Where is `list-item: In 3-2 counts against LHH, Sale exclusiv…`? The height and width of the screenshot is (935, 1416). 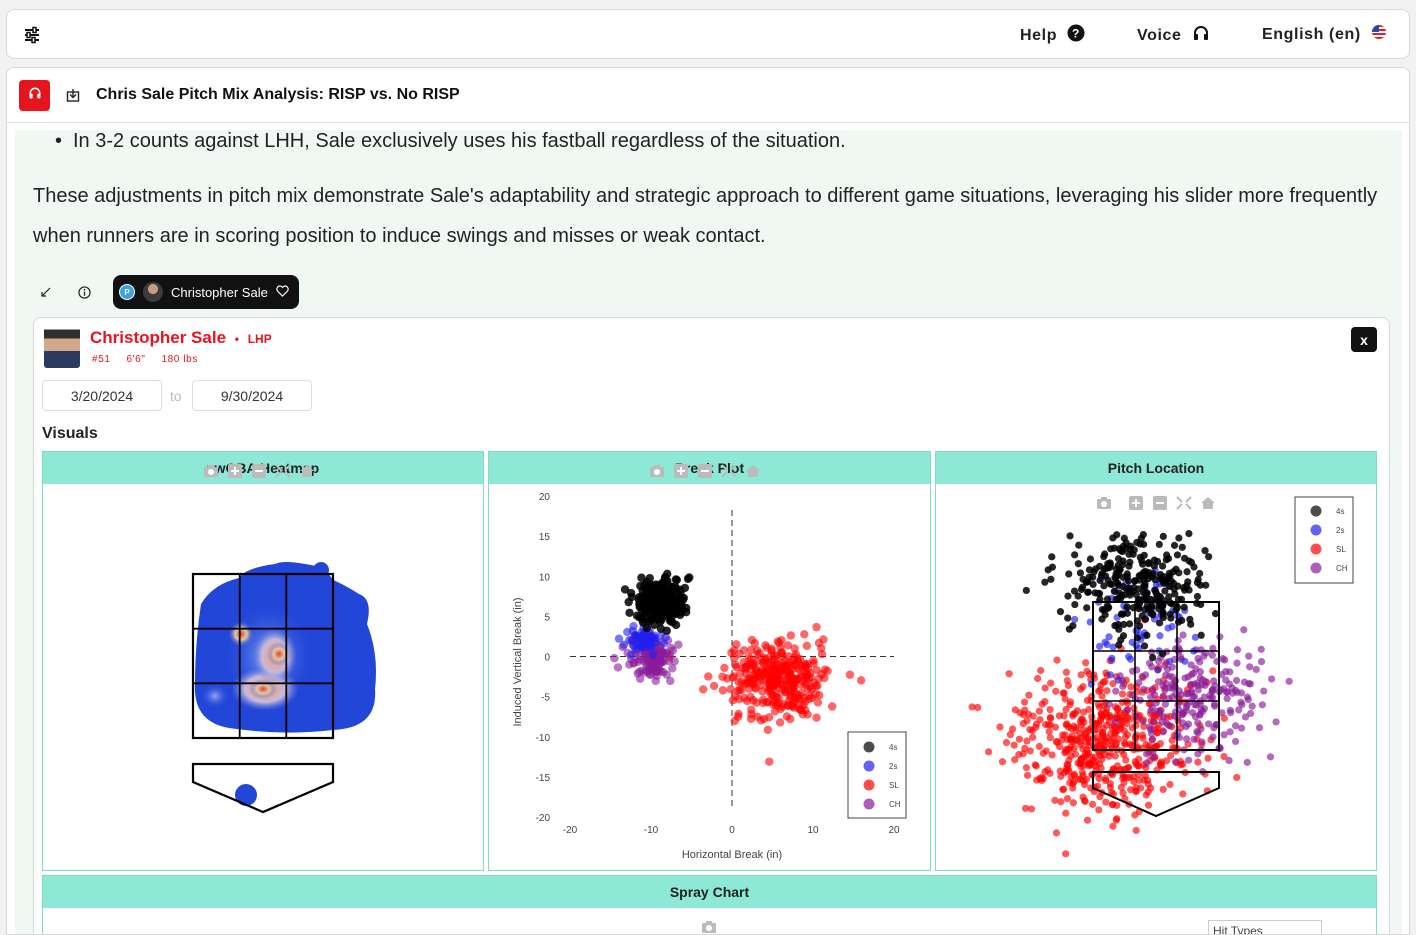 list-item: In 3-2 counts against LHH, Sale exclusiv… is located at coordinates (450, 141).